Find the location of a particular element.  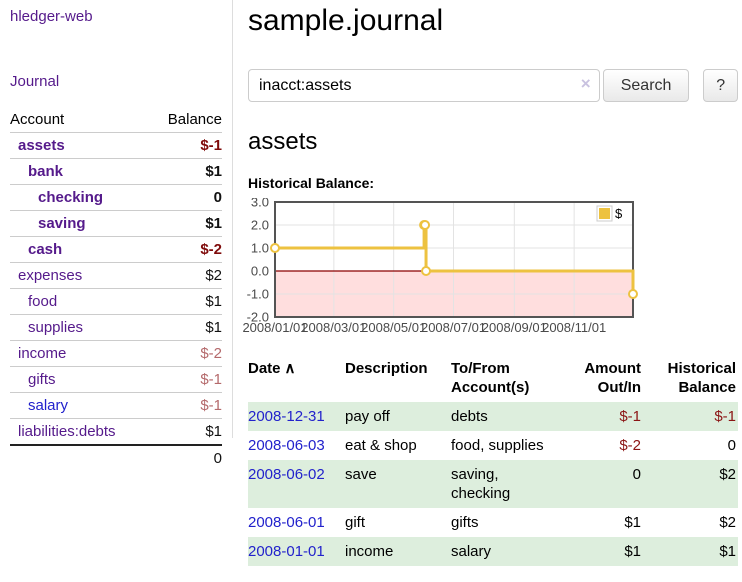

x-tick-label: 2008/01/01 is located at coordinates (274, 327).